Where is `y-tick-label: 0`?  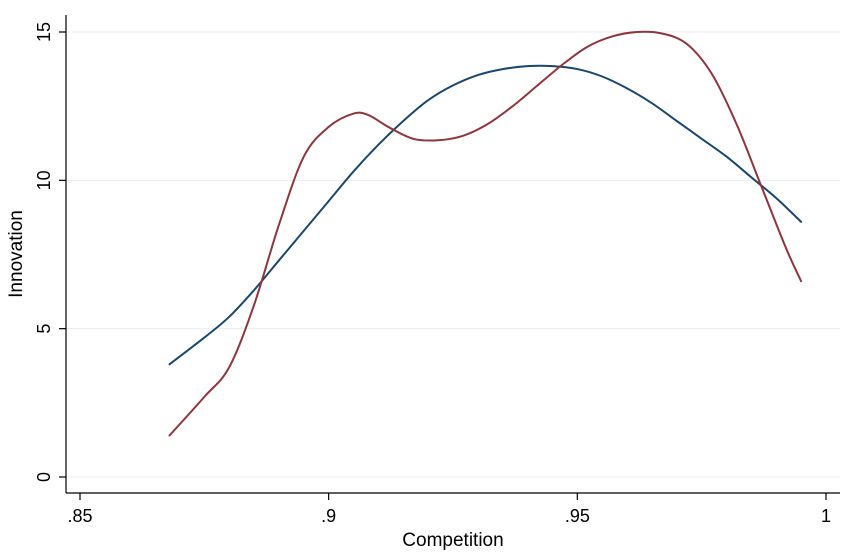
y-tick-label: 0 is located at coordinates (44, 477).